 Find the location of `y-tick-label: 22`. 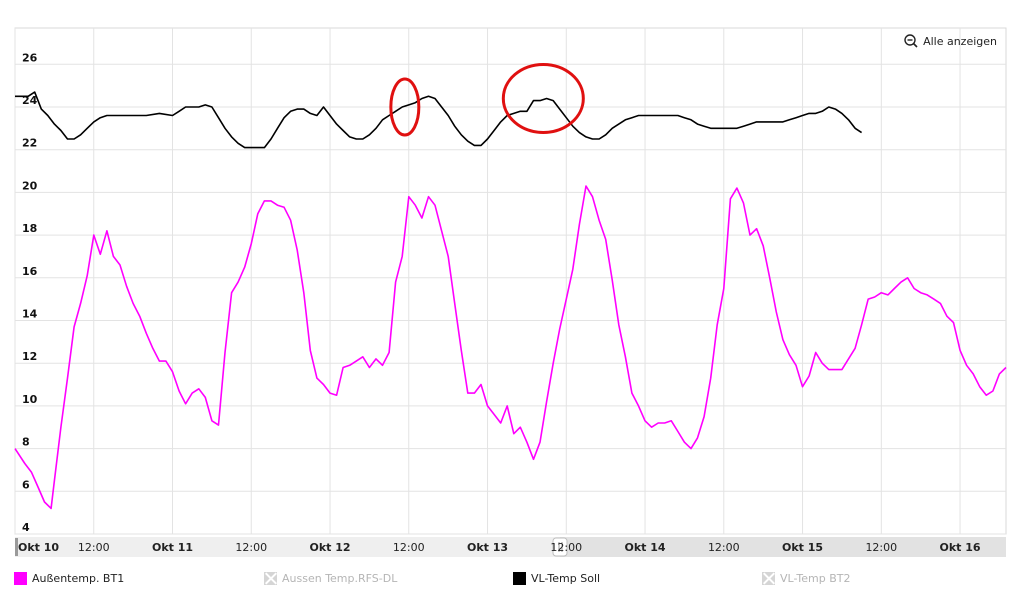

y-tick-label: 22 is located at coordinates (29, 143).